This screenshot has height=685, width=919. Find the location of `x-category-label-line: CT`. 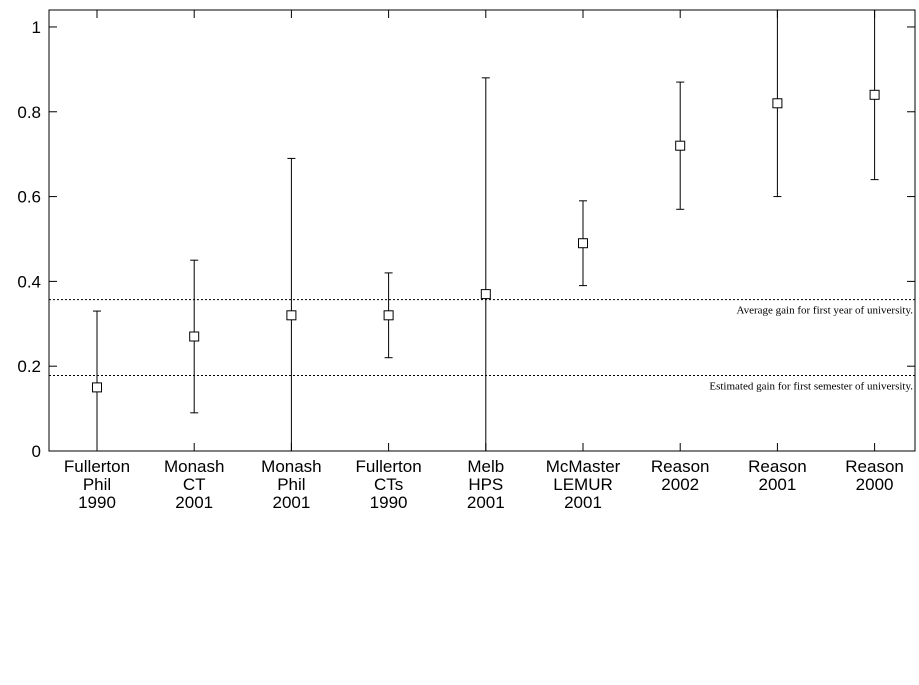

x-category-label-line: CT is located at coordinates (194, 484).